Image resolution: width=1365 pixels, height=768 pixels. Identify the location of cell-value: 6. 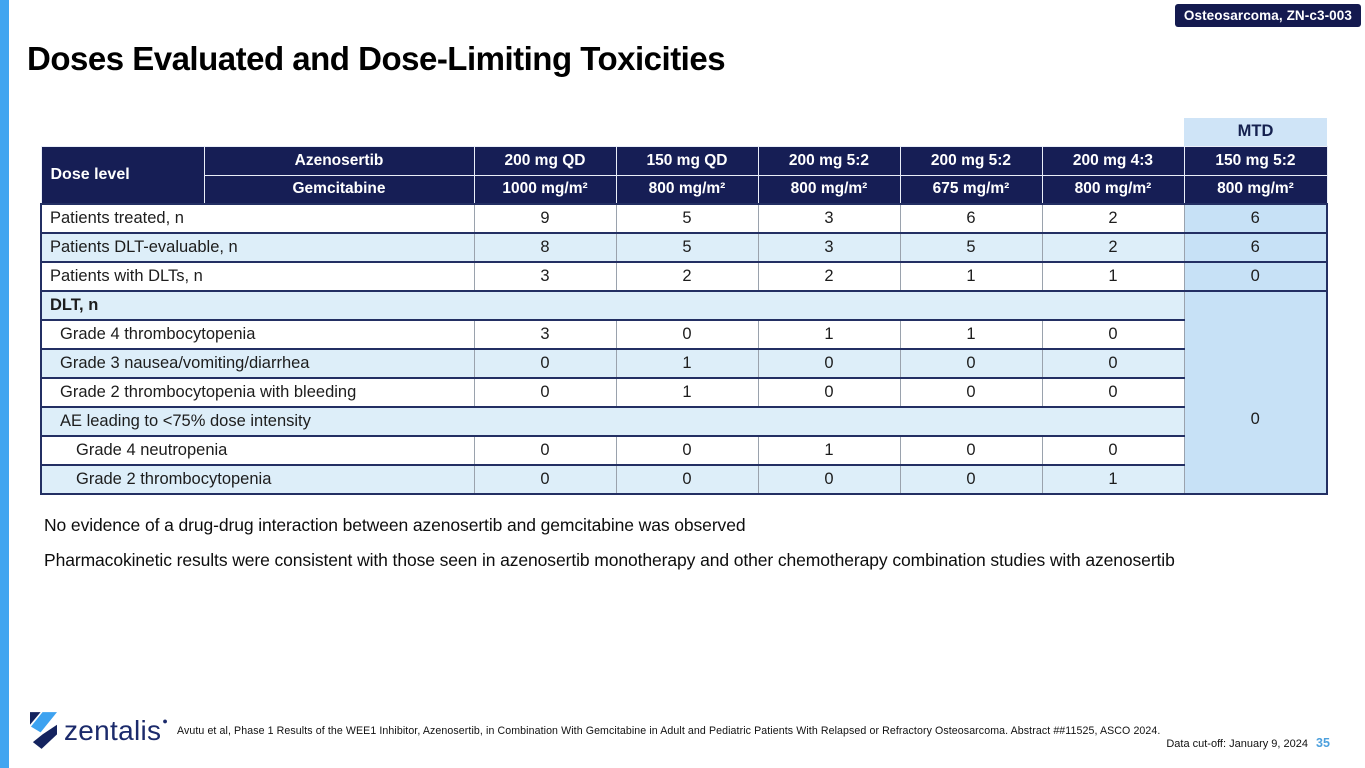
(970, 218).